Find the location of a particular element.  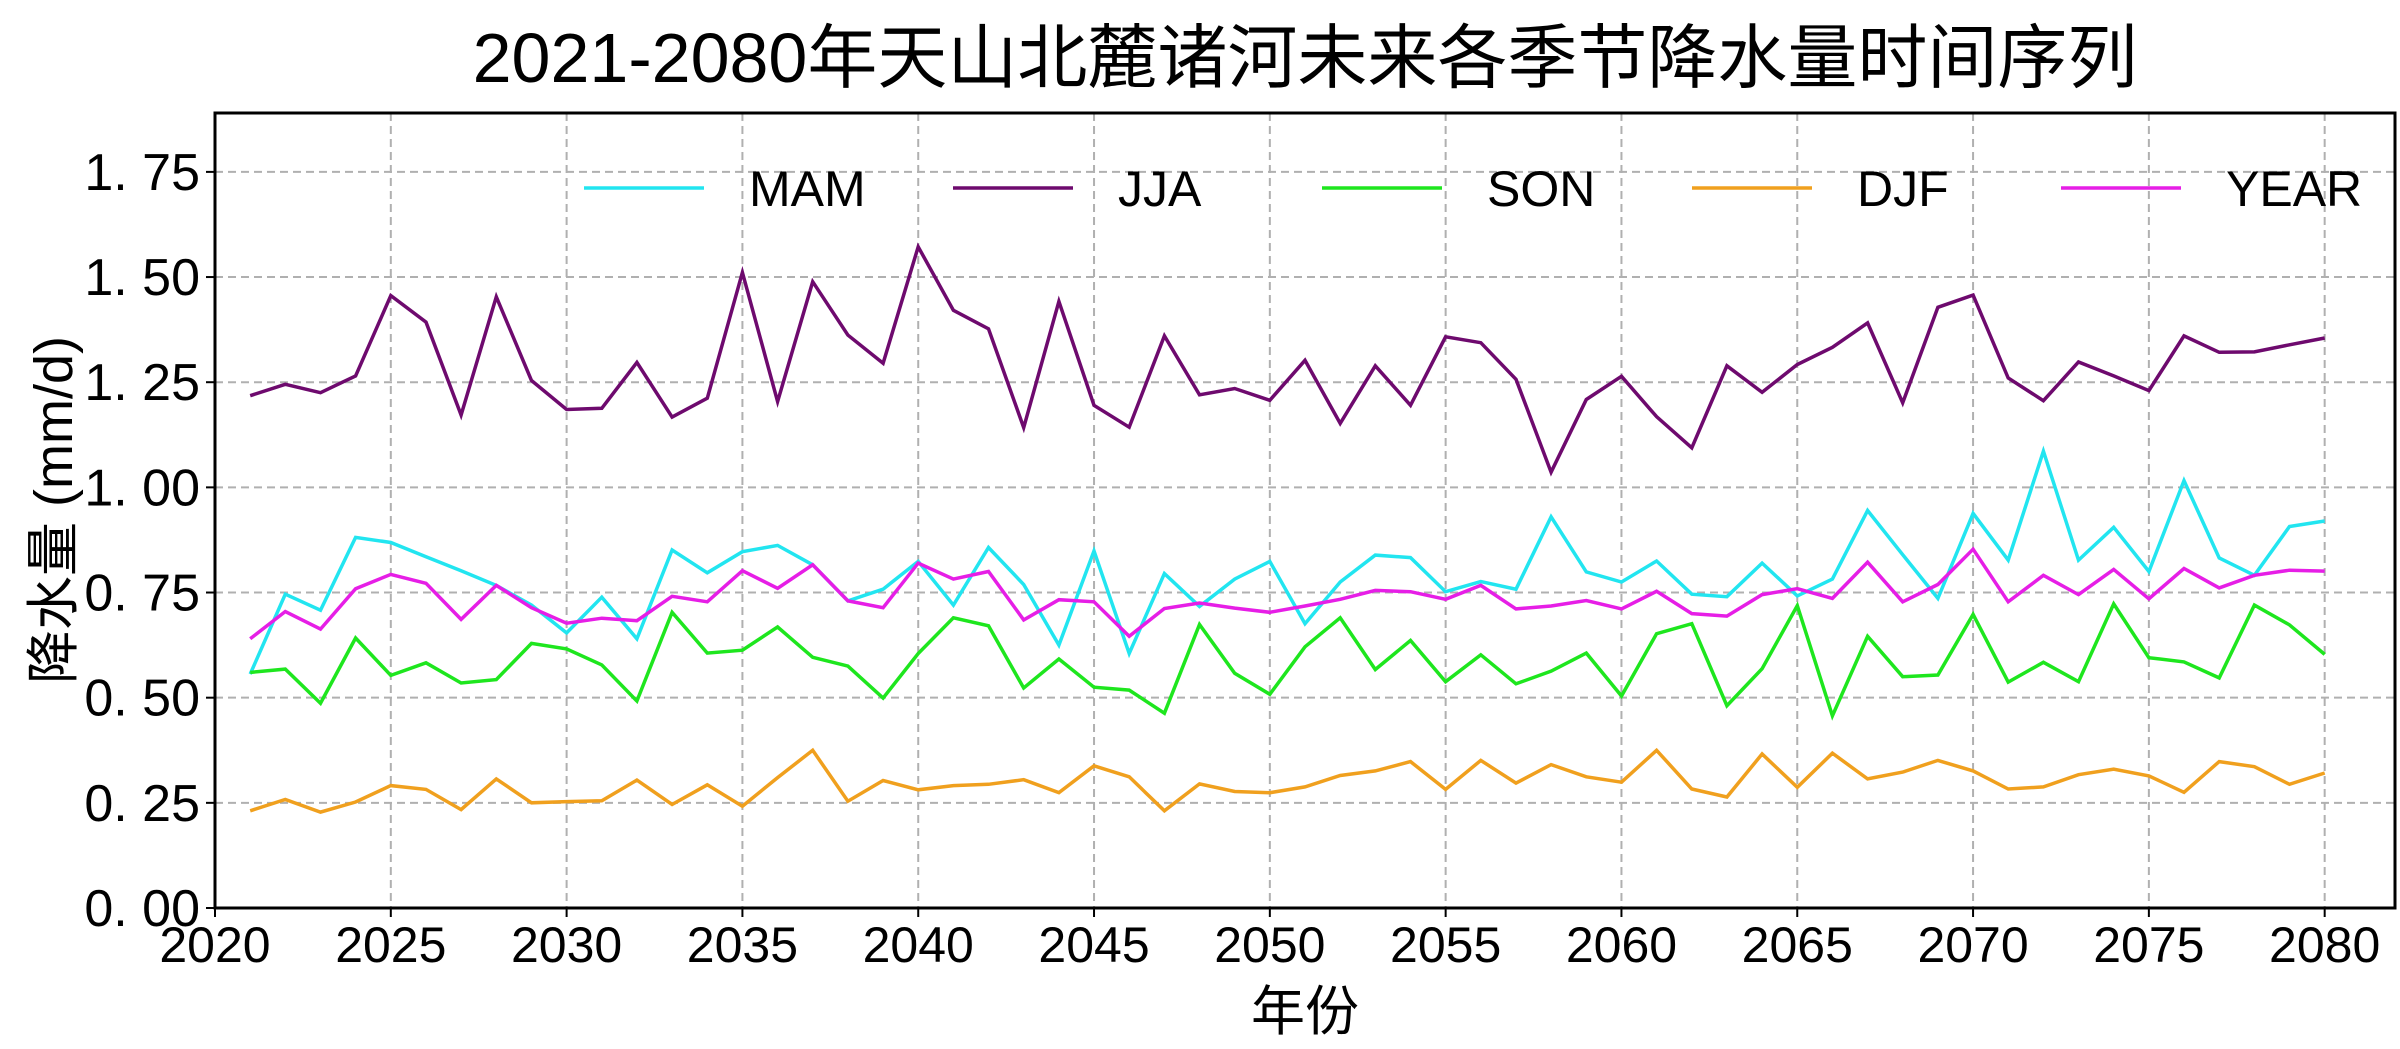

x-tick-label: 2030 is located at coordinates (566, 945).